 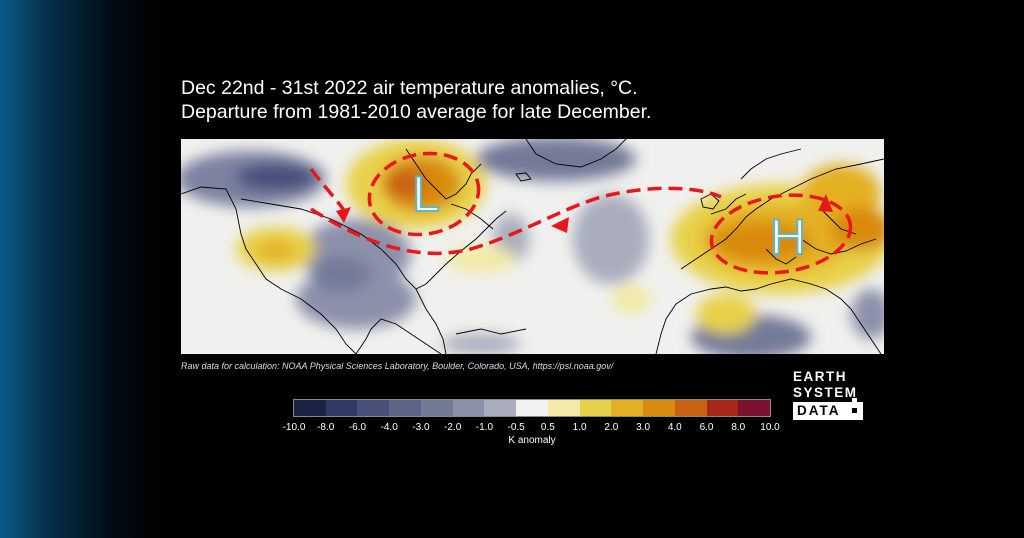 What do you see at coordinates (426, 194) in the screenshot?
I see `low-pressure-marker: L` at bounding box center [426, 194].